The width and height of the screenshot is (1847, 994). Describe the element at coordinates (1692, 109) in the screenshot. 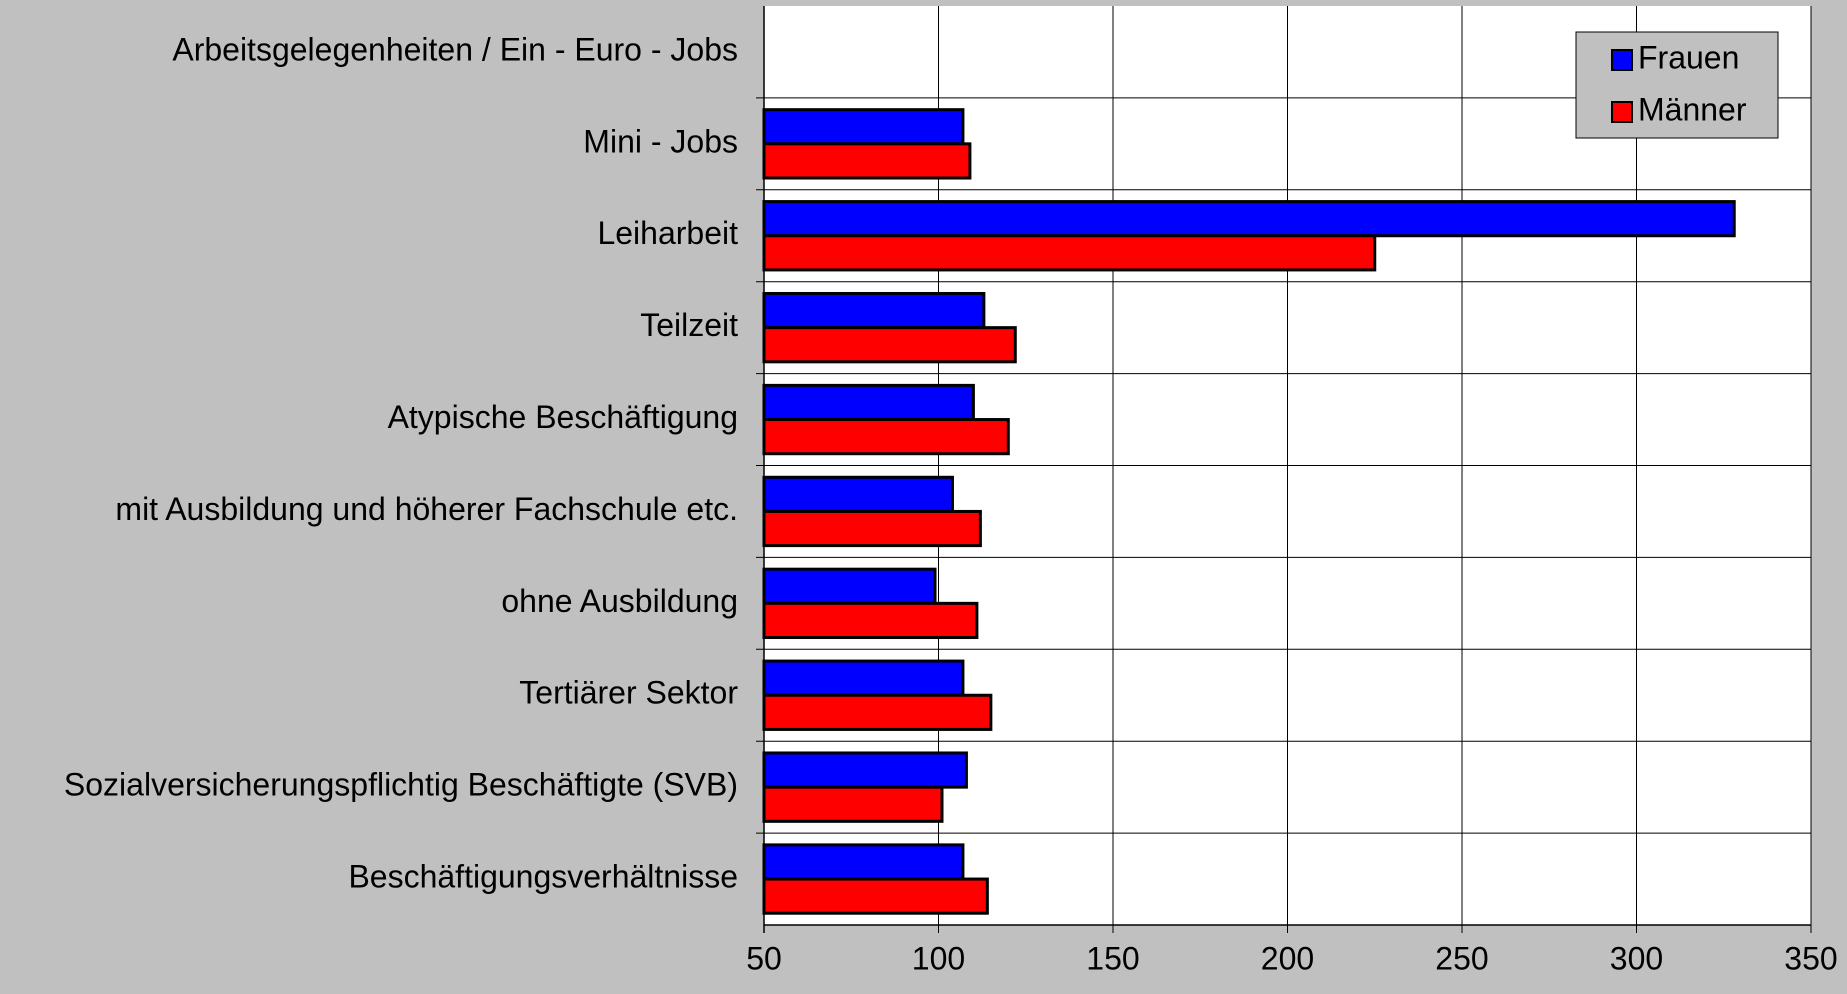

I see `legend-label: Männer` at that location.